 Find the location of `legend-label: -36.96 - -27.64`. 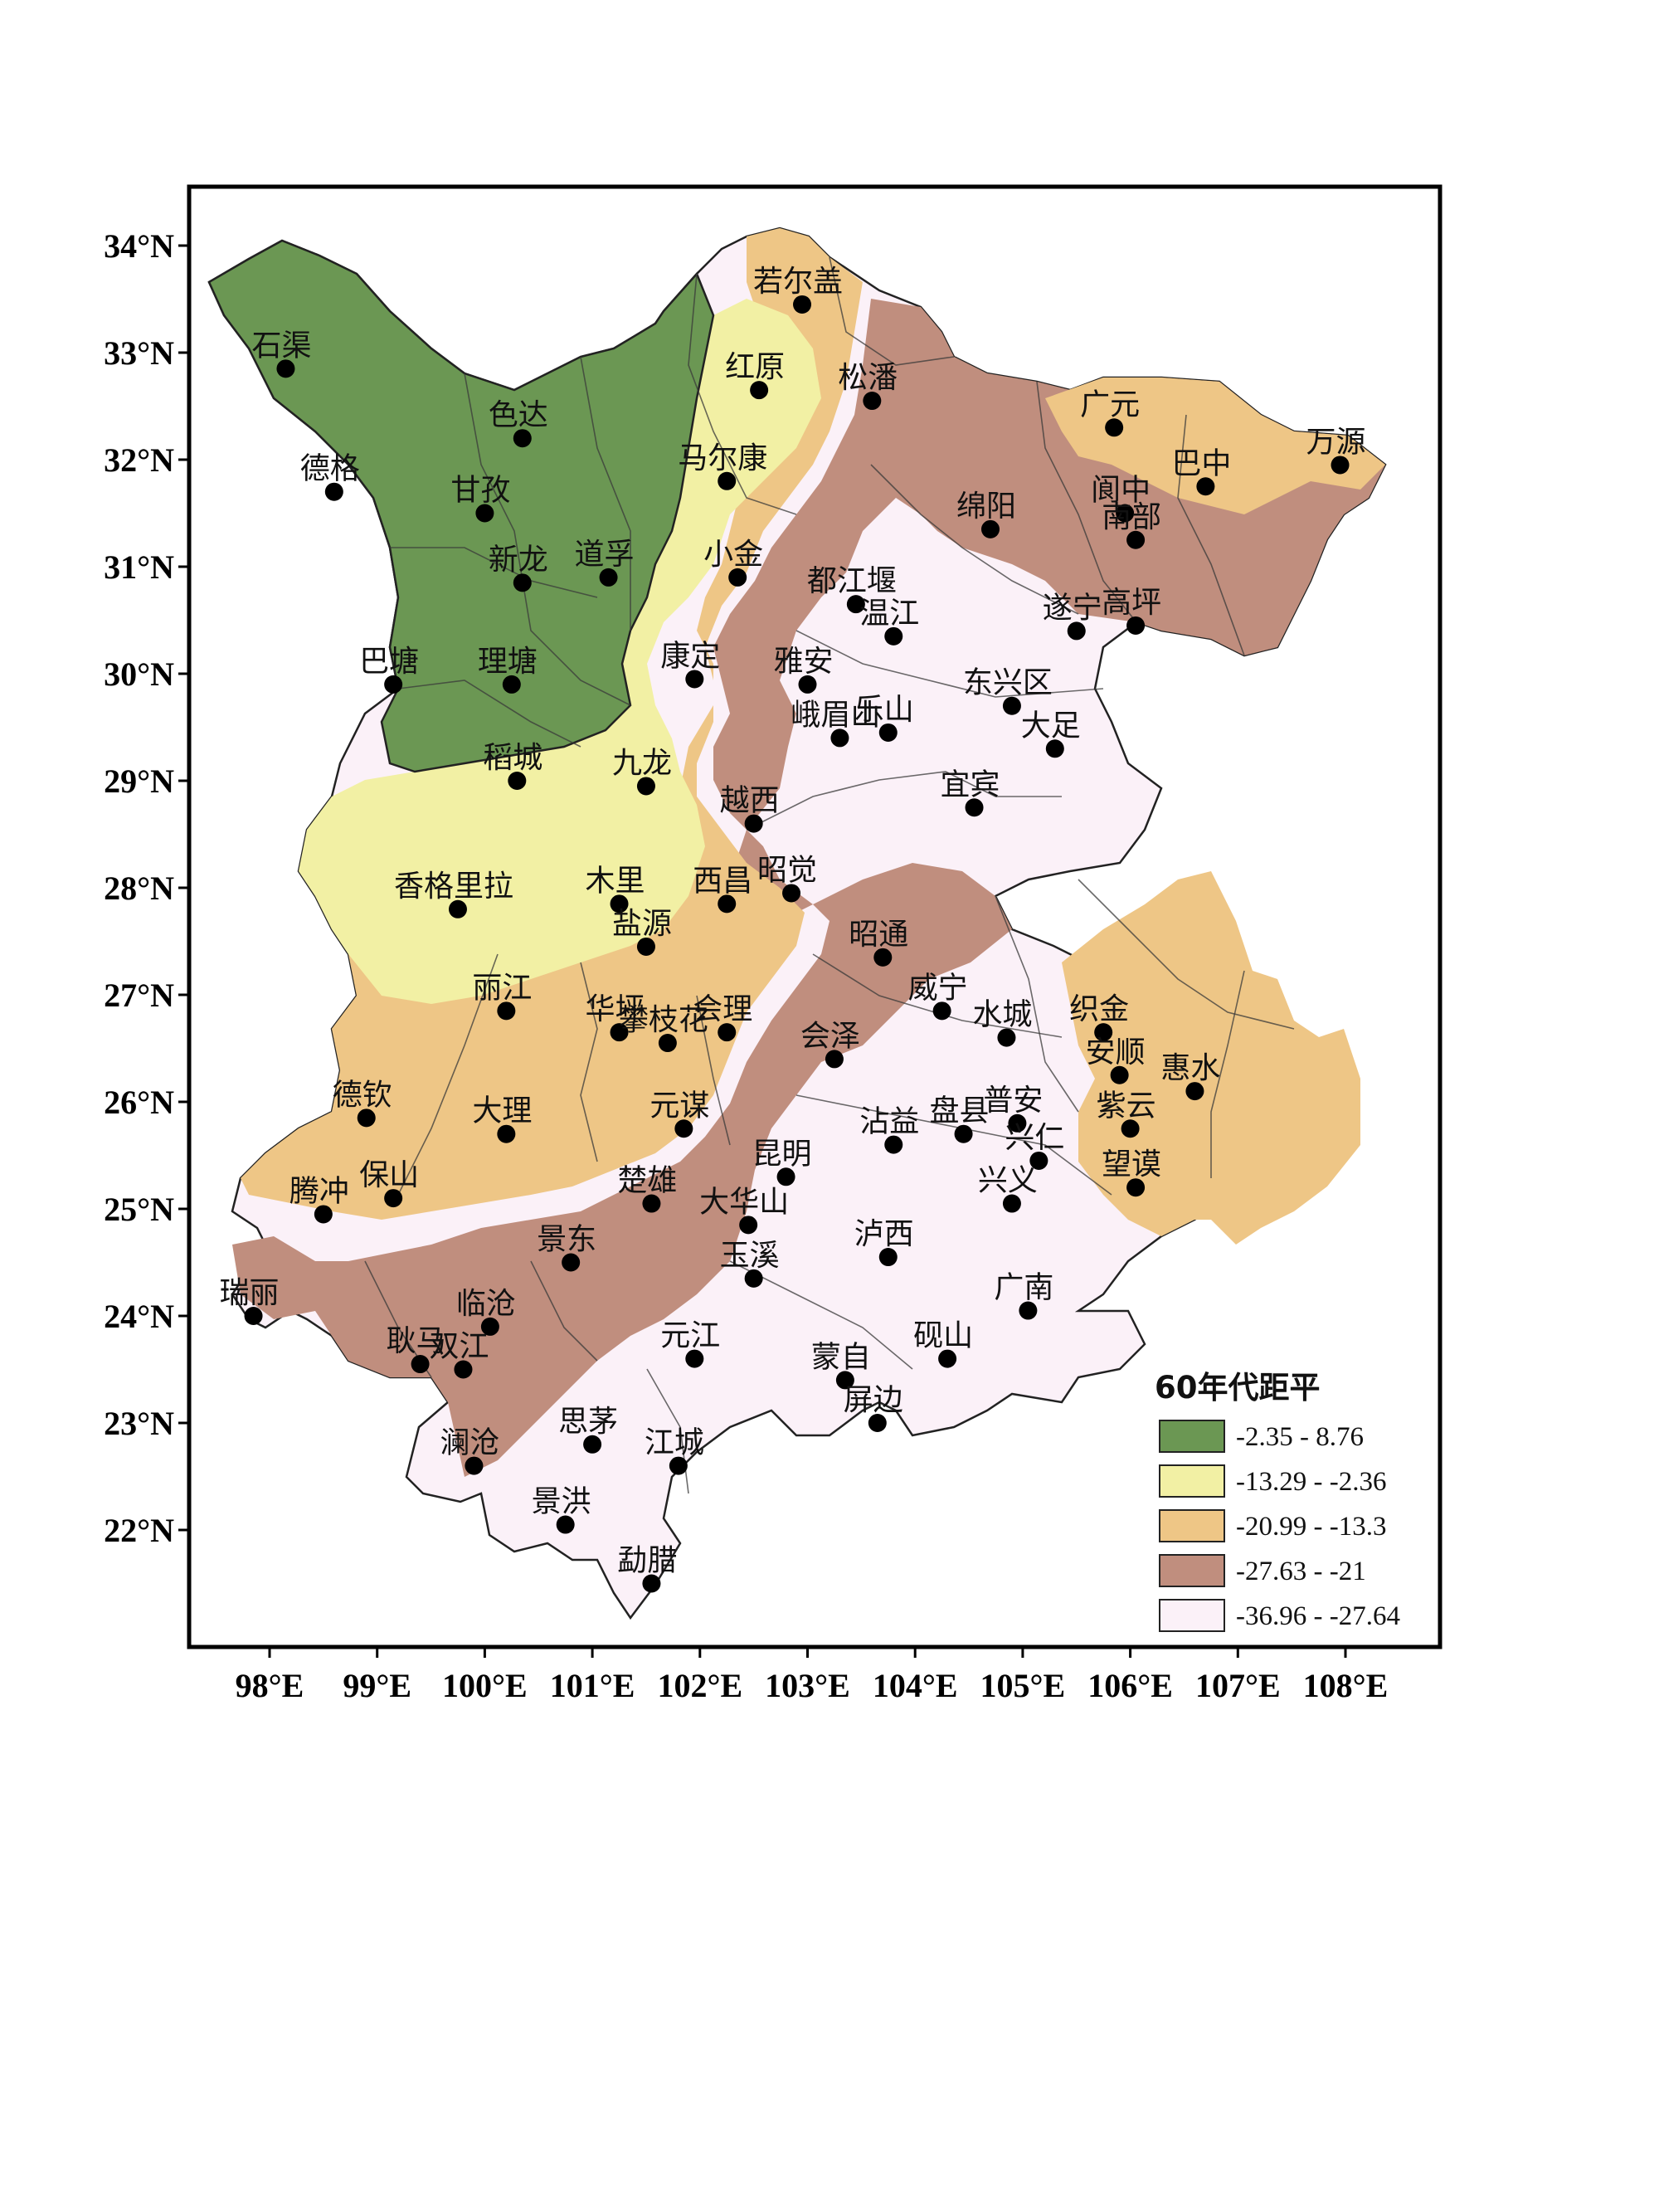

legend-label: -36.96 - -27.64 is located at coordinates (1318, 1616).